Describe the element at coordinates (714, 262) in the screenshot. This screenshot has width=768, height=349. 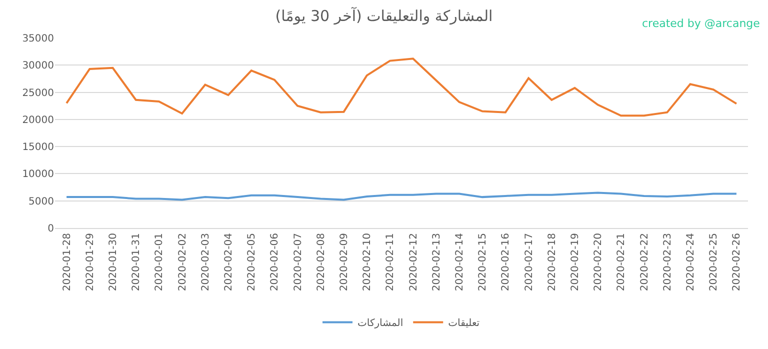
I see `x-tick-label: 2020-02-25` at that location.